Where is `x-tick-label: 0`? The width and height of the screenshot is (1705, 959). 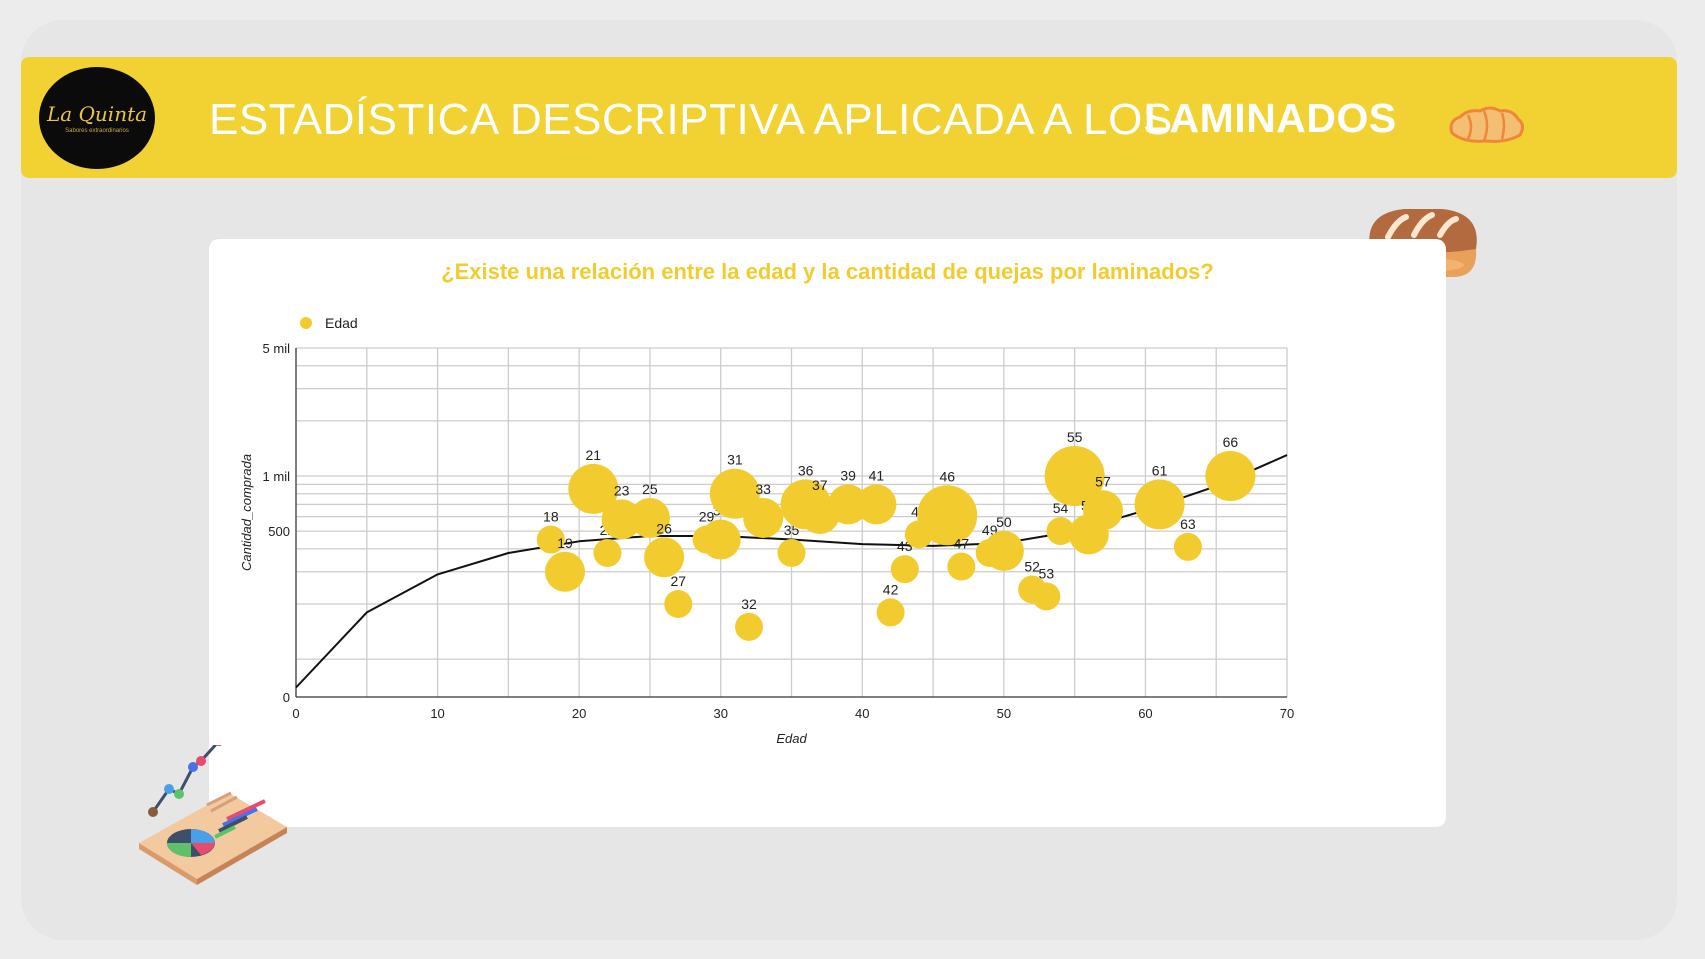 x-tick-label: 0 is located at coordinates (295, 713).